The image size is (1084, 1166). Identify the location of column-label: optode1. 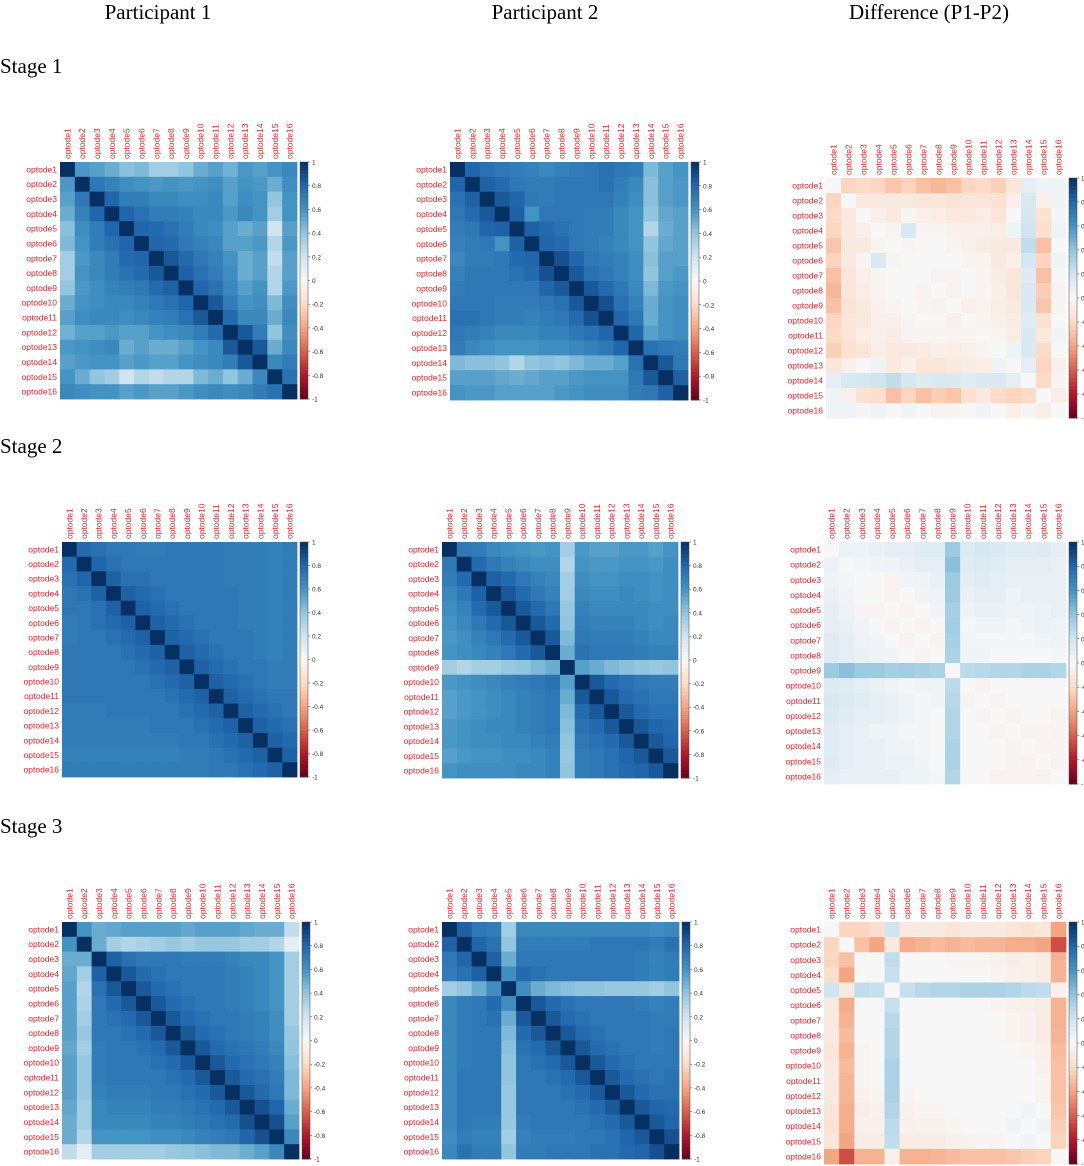
(67, 143).